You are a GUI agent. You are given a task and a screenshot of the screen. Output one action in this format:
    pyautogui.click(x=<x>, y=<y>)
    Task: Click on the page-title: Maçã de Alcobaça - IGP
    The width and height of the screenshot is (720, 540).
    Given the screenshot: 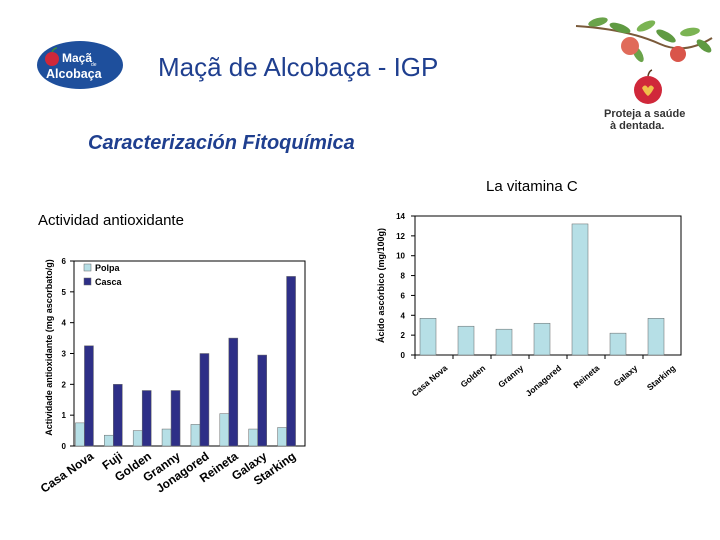 What is the action you would take?
    pyautogui.click(x=298, y=67)
    